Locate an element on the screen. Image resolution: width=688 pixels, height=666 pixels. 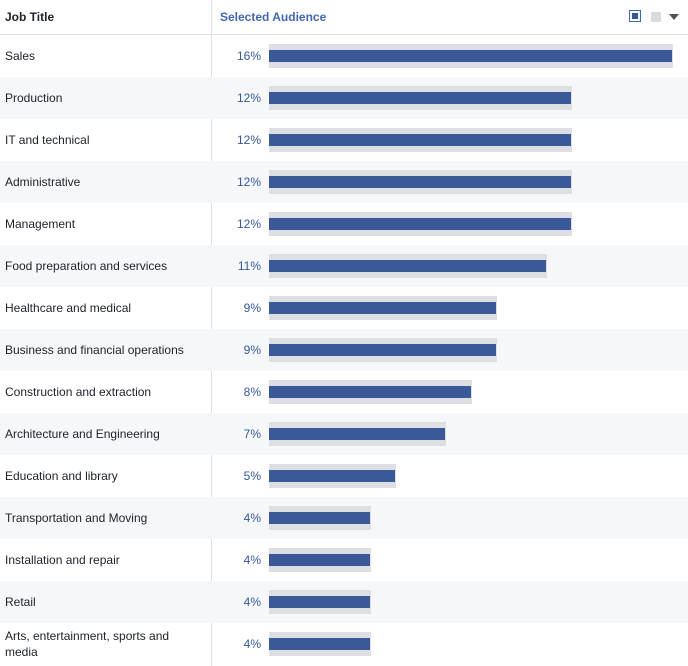
job-title-label: Arts, entertainment, sports and media is located at coordinates (87, 644).